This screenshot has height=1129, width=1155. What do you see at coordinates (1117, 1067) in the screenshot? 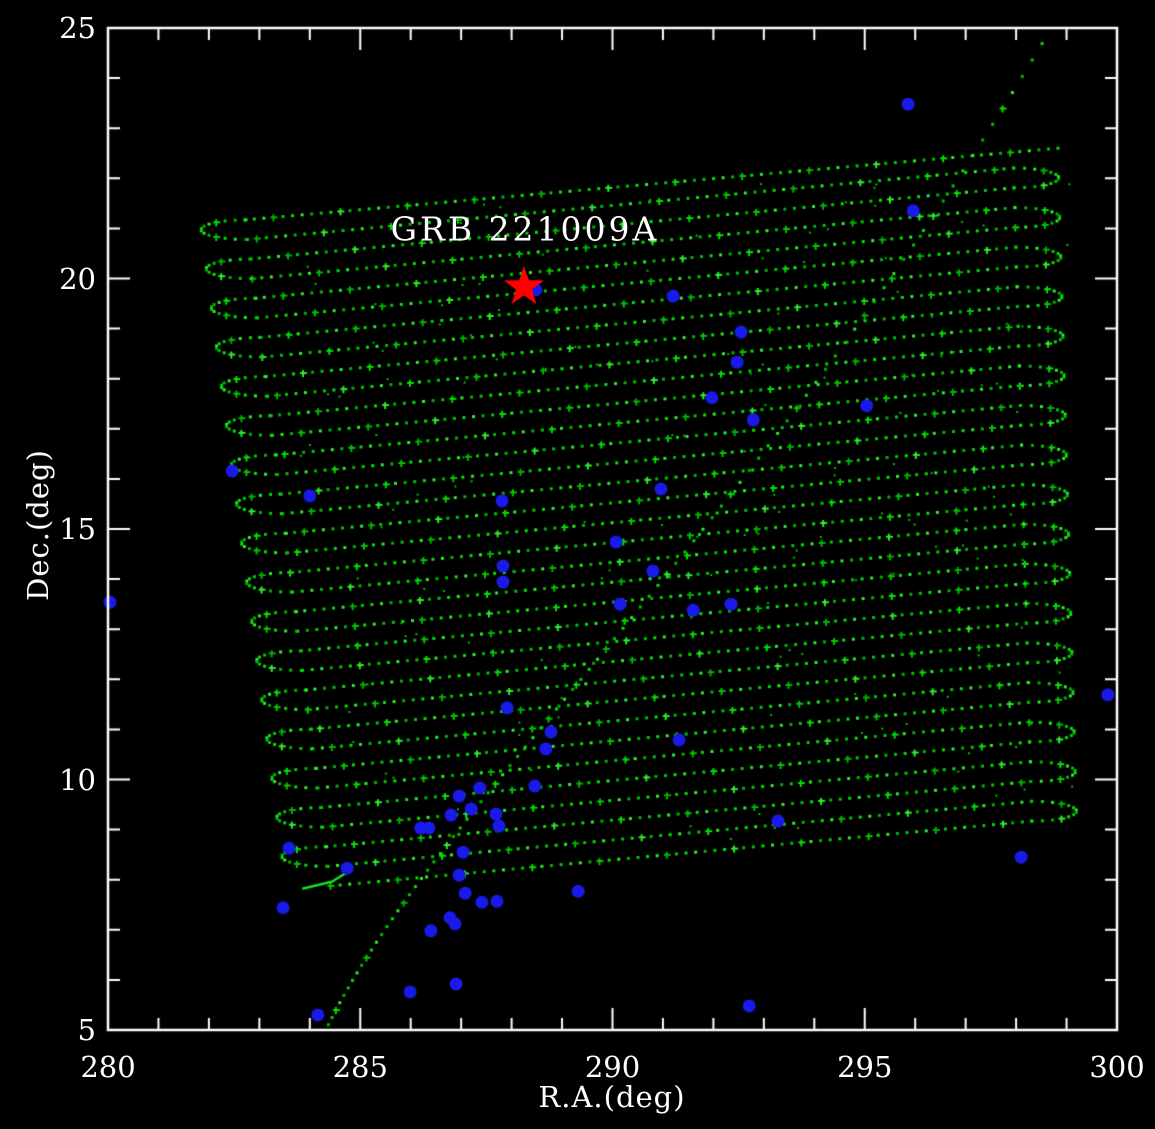
I see `x-tick-label-300: 300` at bounding box center [1117, 1067].